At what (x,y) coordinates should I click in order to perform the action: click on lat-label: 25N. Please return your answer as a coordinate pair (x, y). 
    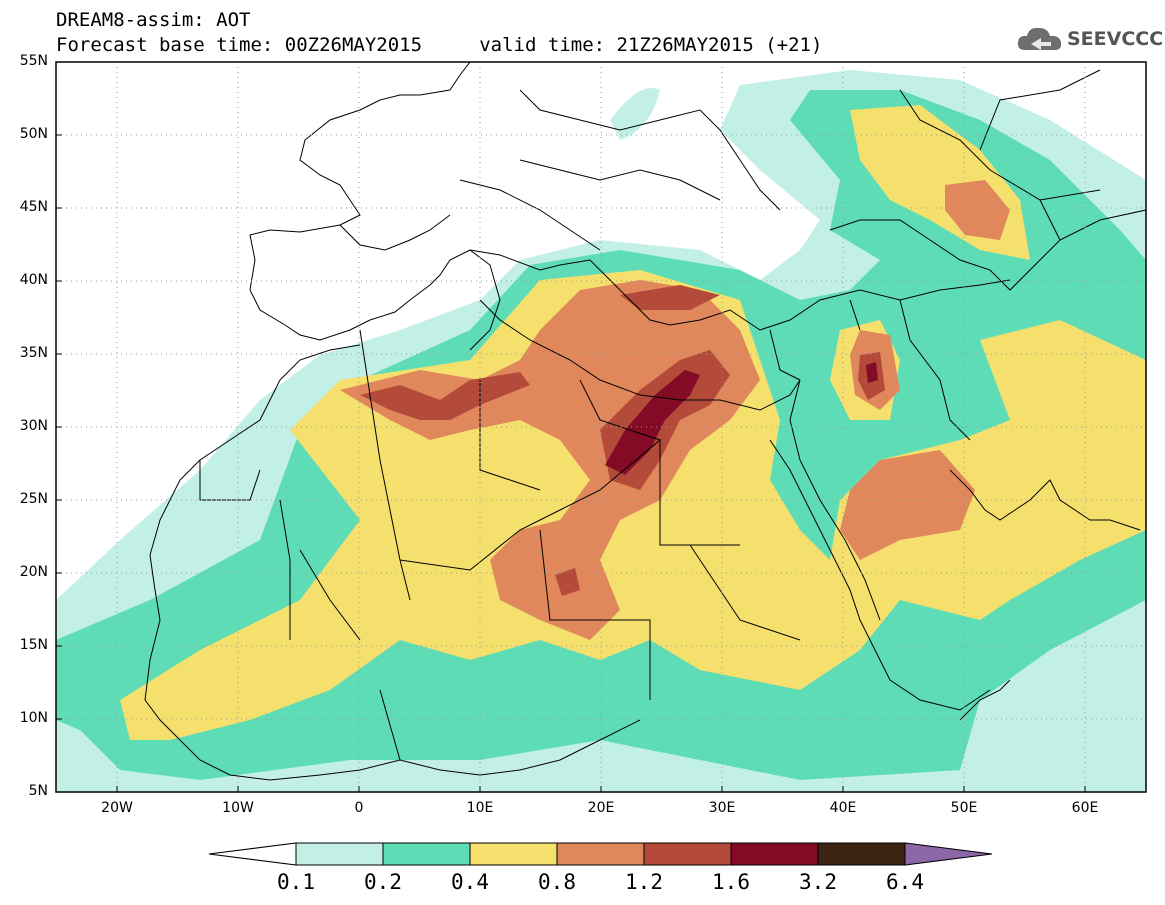
    Looking at the image, I should click on (33, 499).